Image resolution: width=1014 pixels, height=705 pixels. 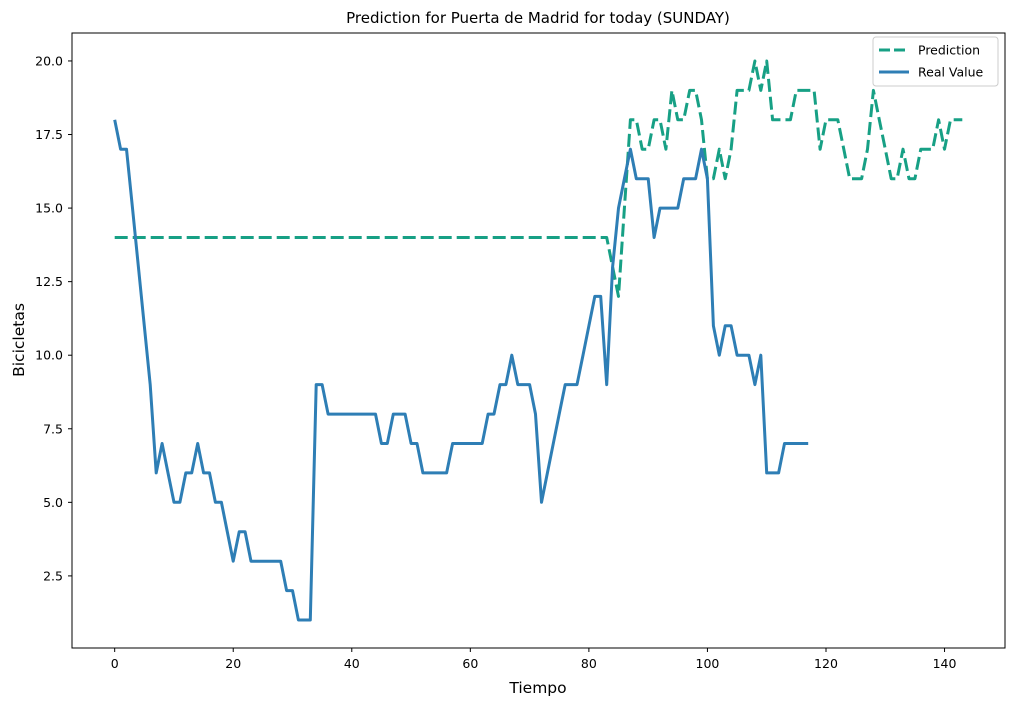 What do you see at coordinates (949, 50) in the screenshot?
I see `legend-label: Prediction` at bounding box center [949, 50].